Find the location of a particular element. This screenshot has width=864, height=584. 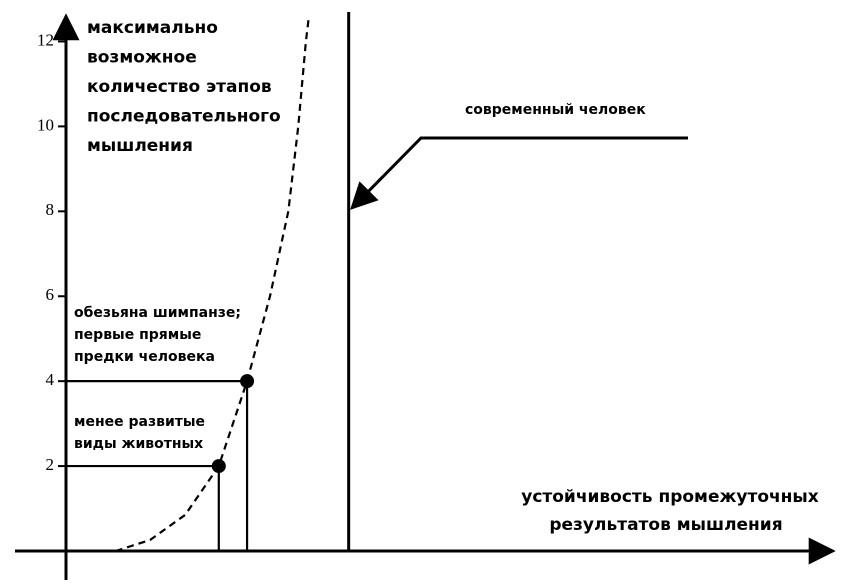

pointer-arrow is located at coordinates (519, 173).